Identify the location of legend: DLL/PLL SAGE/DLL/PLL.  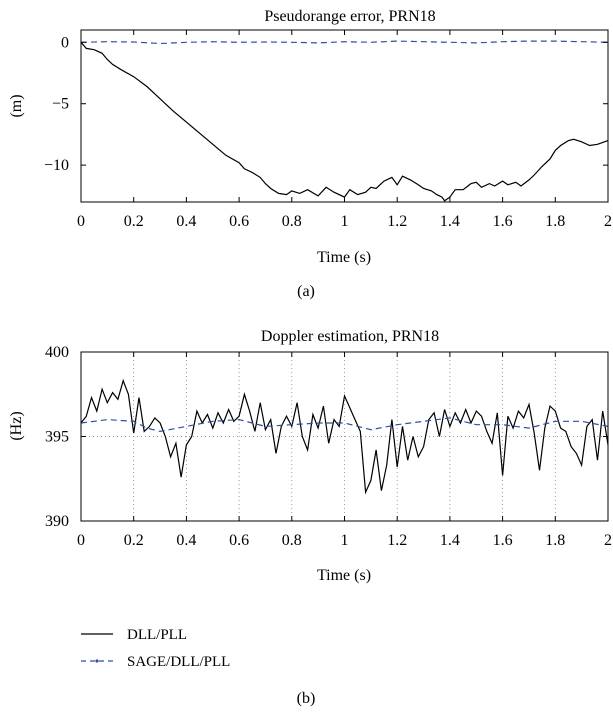
(155, 648).